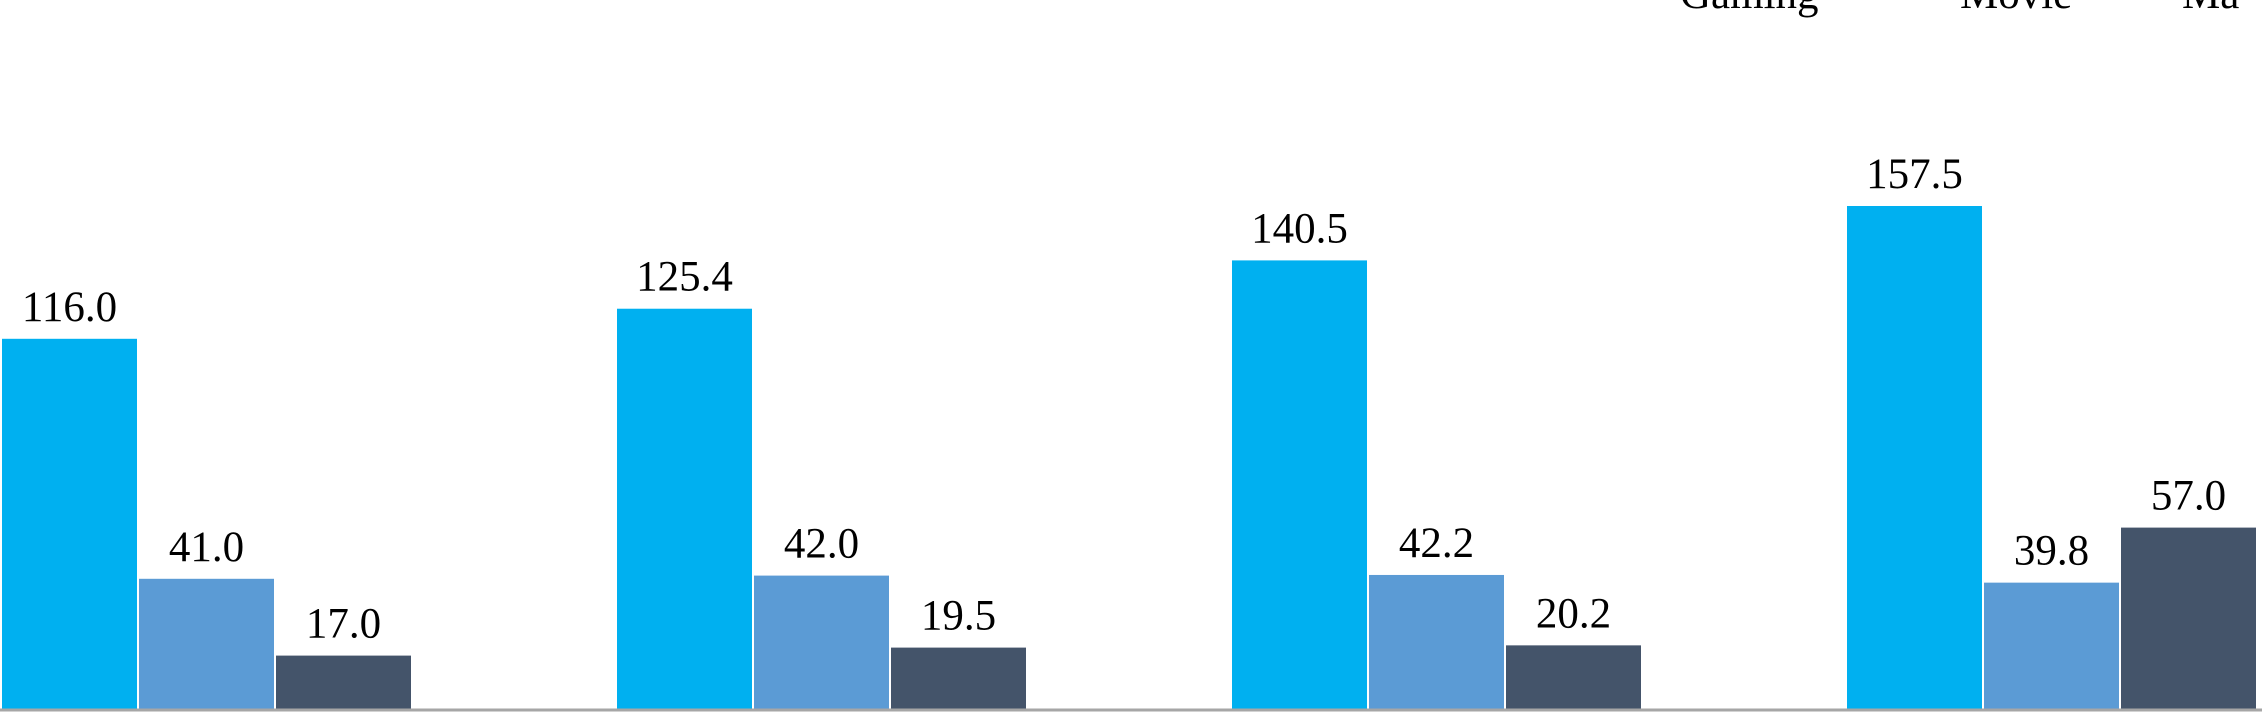 The image size is (2262, 712). Describe the element at coordinates (1914, 174) in the screenshot. I see `data-label-gaming-4: 157.5` at that location.